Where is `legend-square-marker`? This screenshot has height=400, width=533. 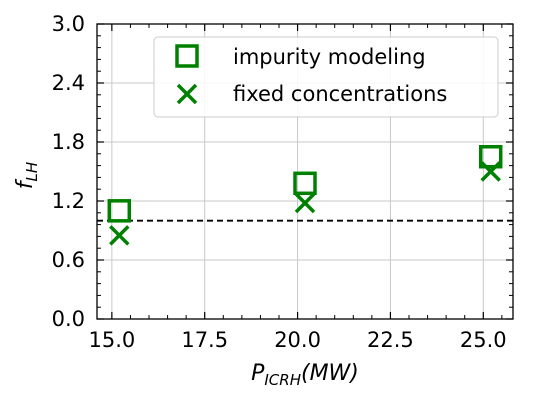
legend-square-marker is located at coordinates (187, 56).